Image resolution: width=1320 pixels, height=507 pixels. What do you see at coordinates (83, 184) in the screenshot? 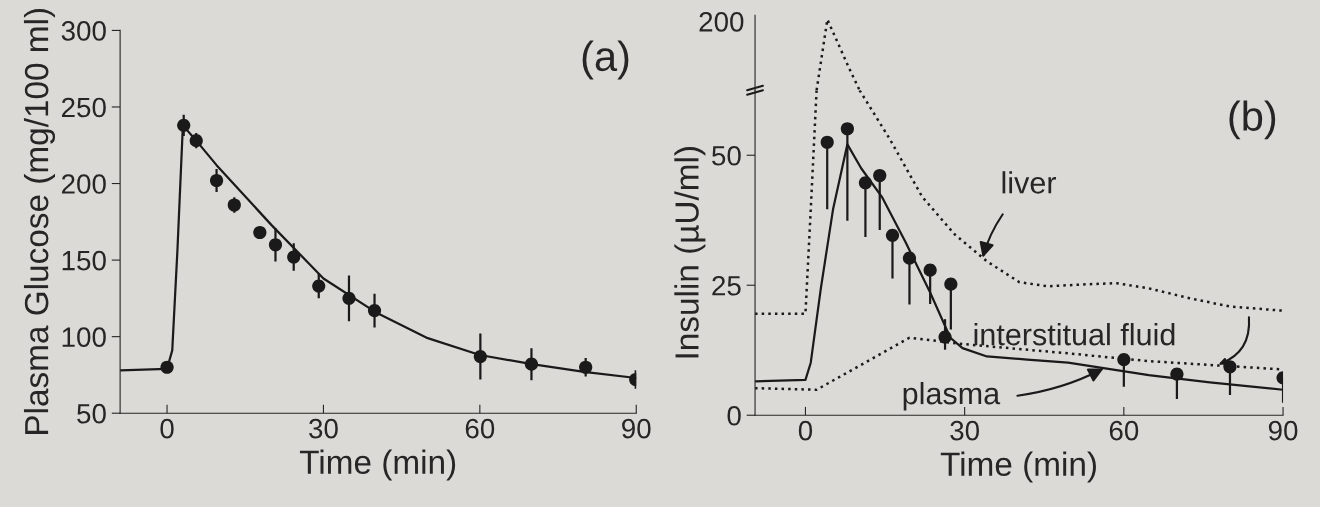
I see `y-tick-label: 200` at bounding box center [83, 184].